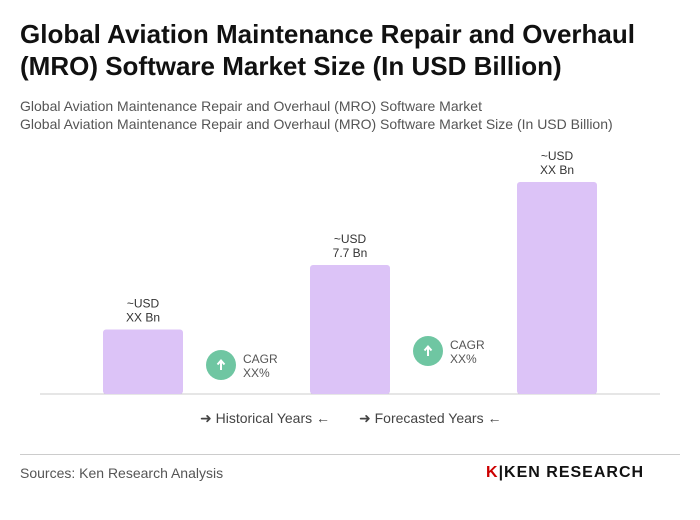 The image size is (700, 520). I want to click on divider, so click(350, 454).